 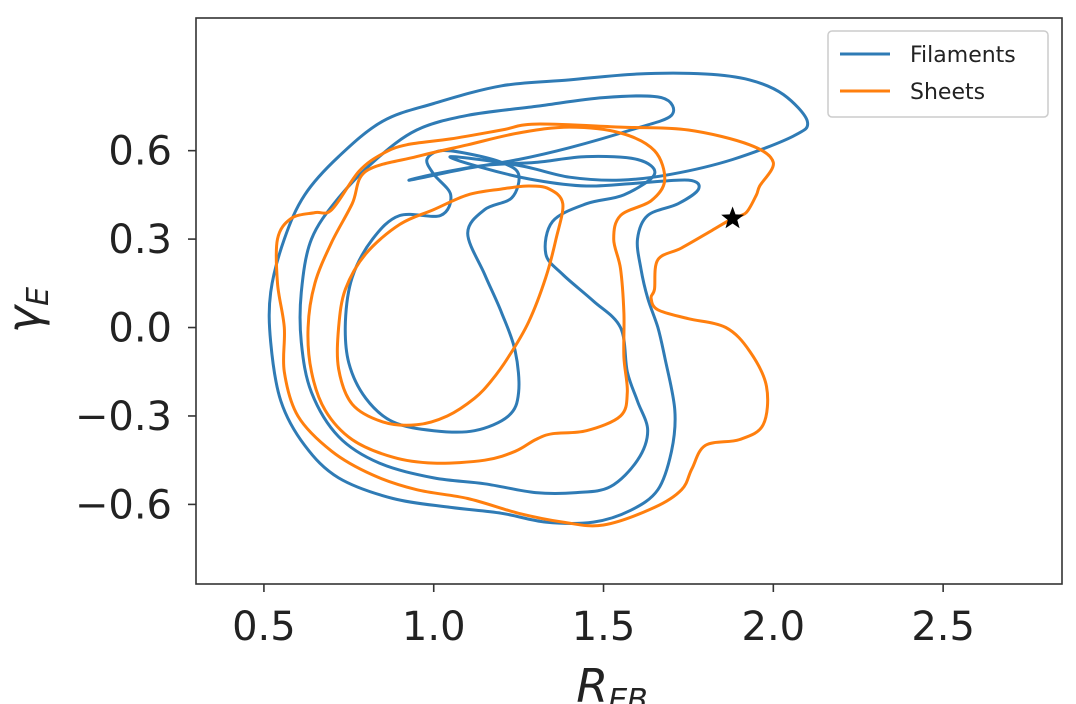 I want to click on x-tick-label: 2.5, so click(x=943, y=627).